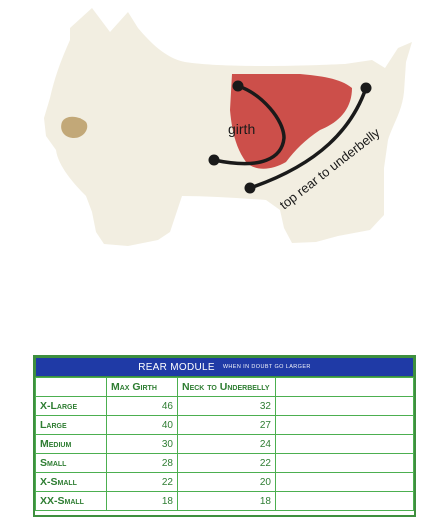 This screenshot has height=526, width=438. Describe the element at coordinates (142, 501) in the screenshot. I see `max-girth-cell: 18` at that location.